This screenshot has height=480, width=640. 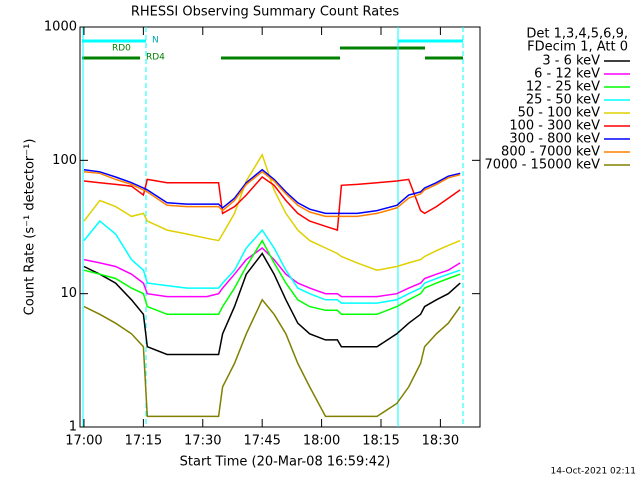 I want to click on y-tick-label: 100, so click(x=64, y=160).